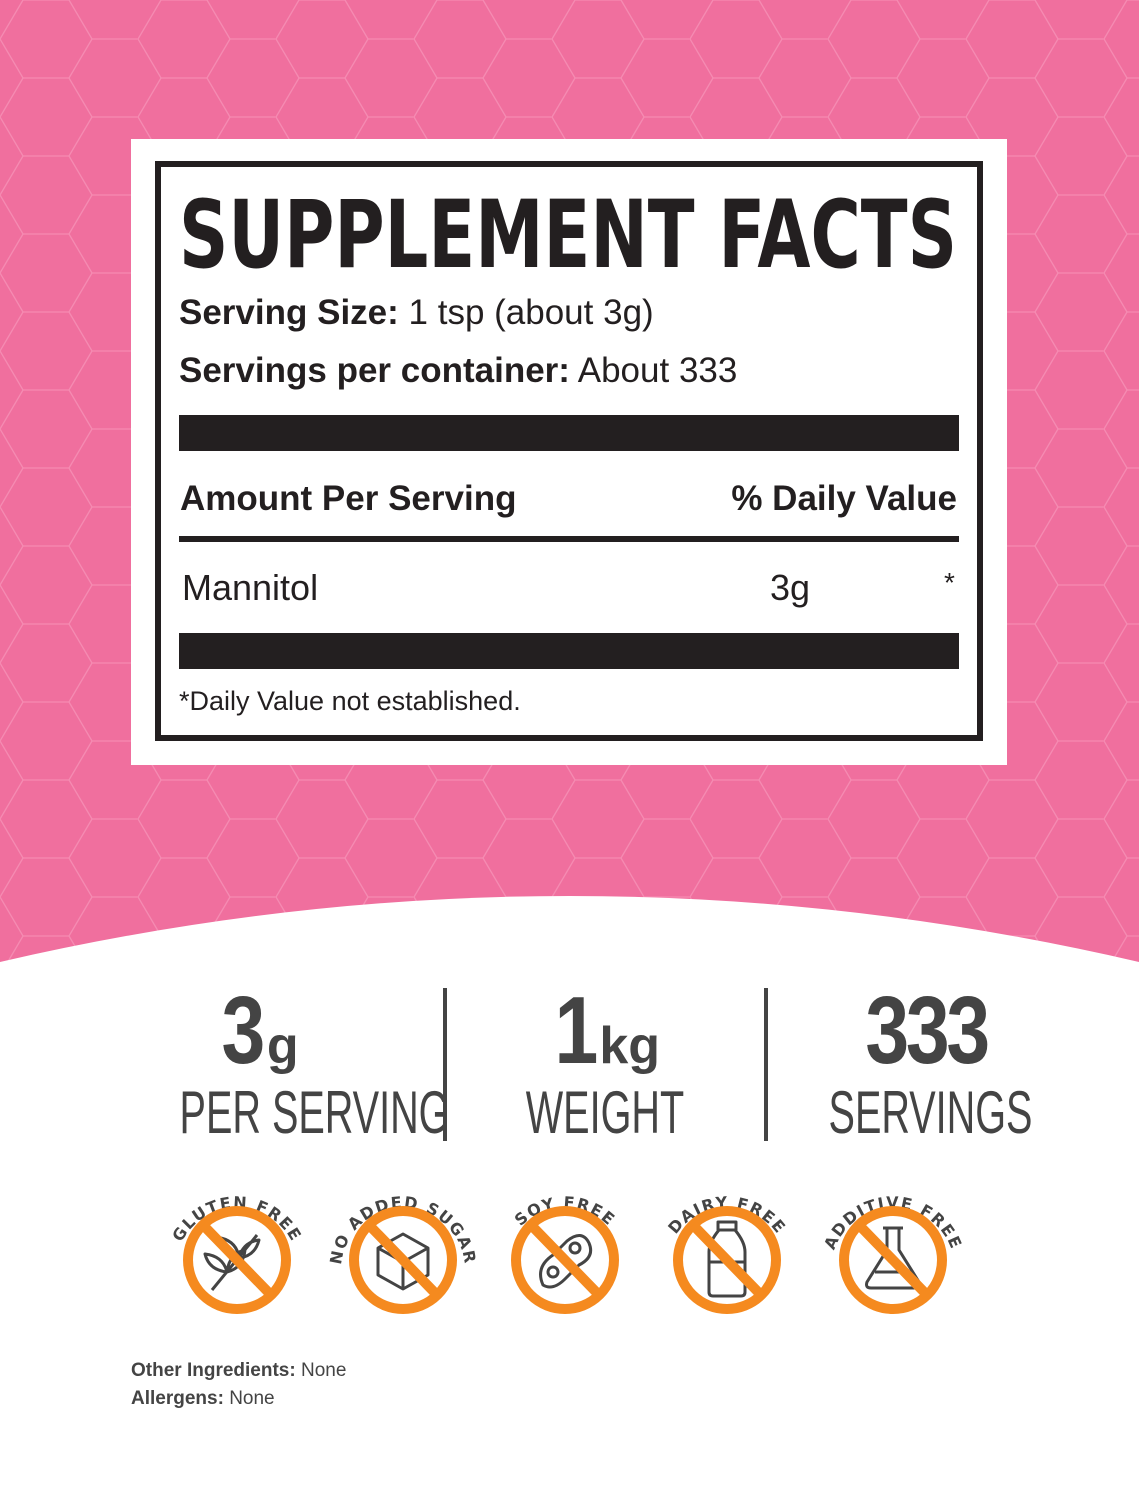 This screenshot has width=1139, height=1500. Describe the element at coordinates (348, 498) in the screenshot. I see `amount-per-serving-header: Amount Per Serving` at that location.